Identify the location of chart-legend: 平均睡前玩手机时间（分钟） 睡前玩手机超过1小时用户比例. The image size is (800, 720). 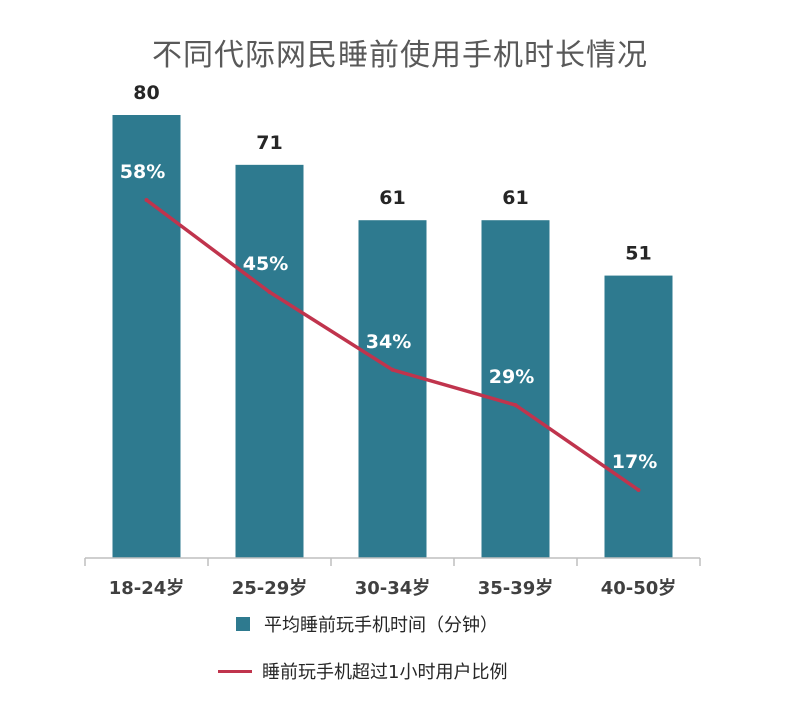
(363, 659).